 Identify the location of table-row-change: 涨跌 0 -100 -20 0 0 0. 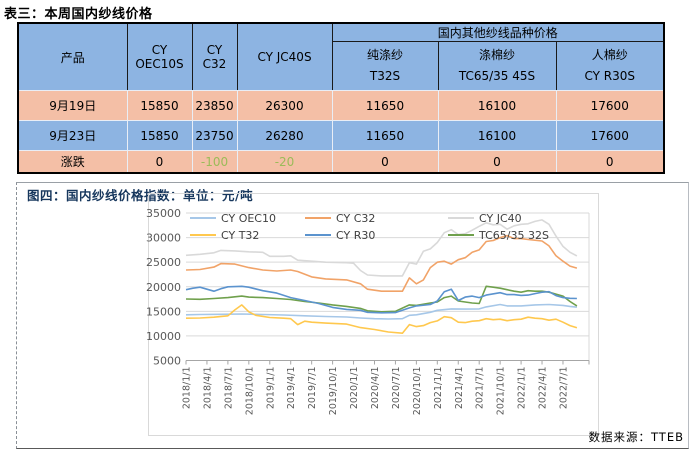
(341, 162).